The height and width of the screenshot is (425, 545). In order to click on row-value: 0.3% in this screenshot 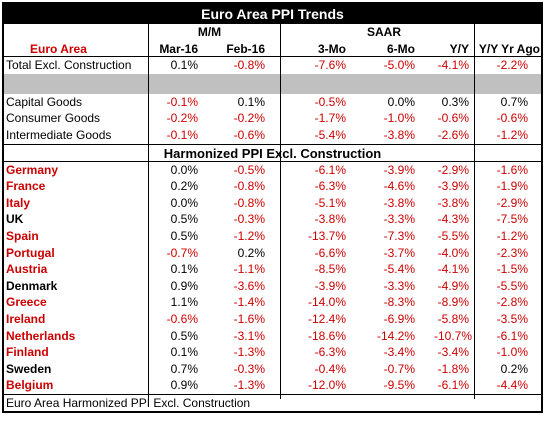, I will do `click(455, 101)`.